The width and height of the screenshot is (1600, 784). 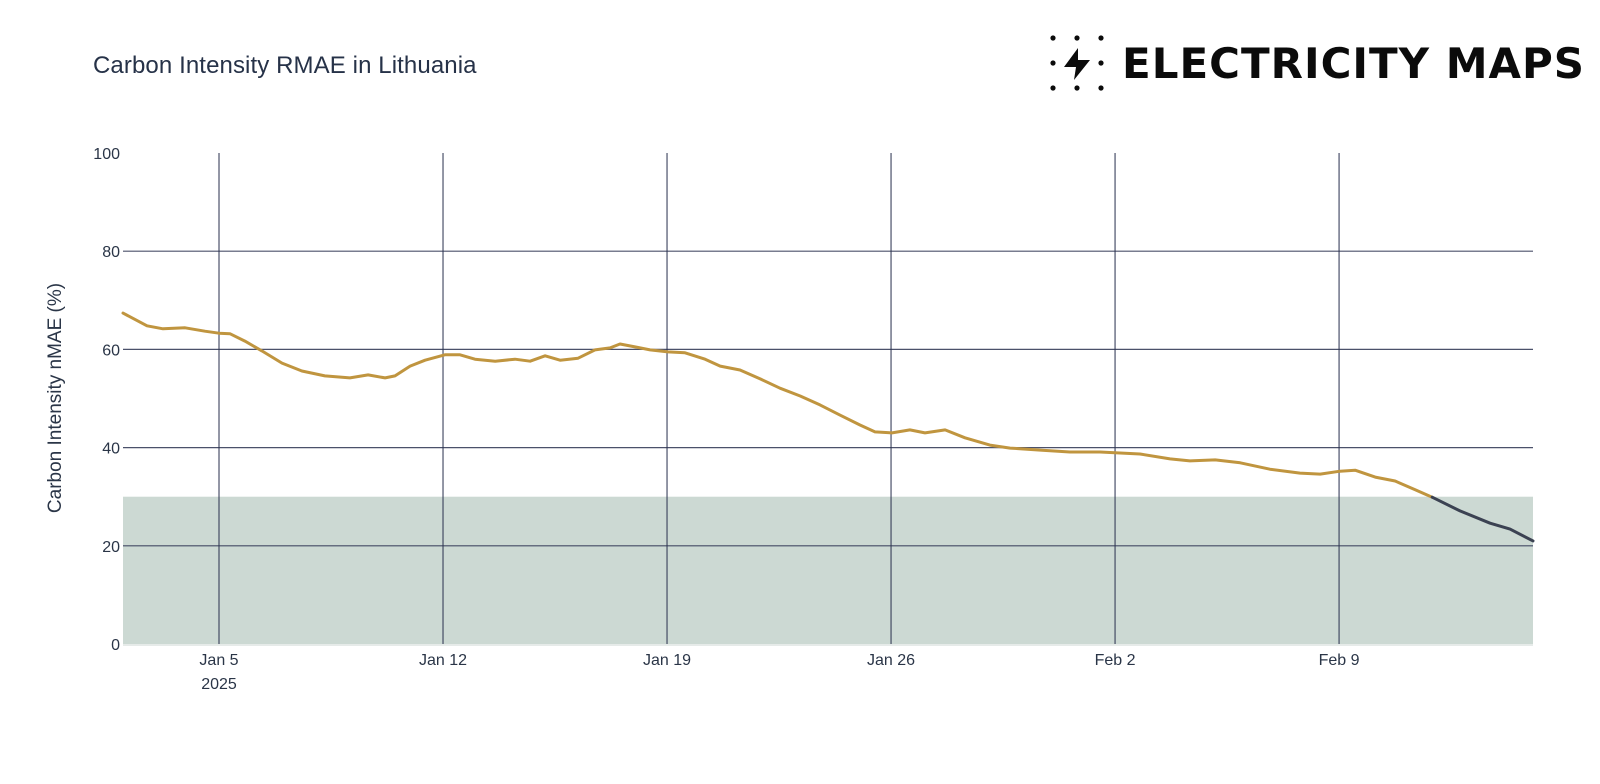 What do you see at coordinates (667, 660) in the screenshot?
I see `x-tick-label: Jan 19` at bounding box center [667, 660].